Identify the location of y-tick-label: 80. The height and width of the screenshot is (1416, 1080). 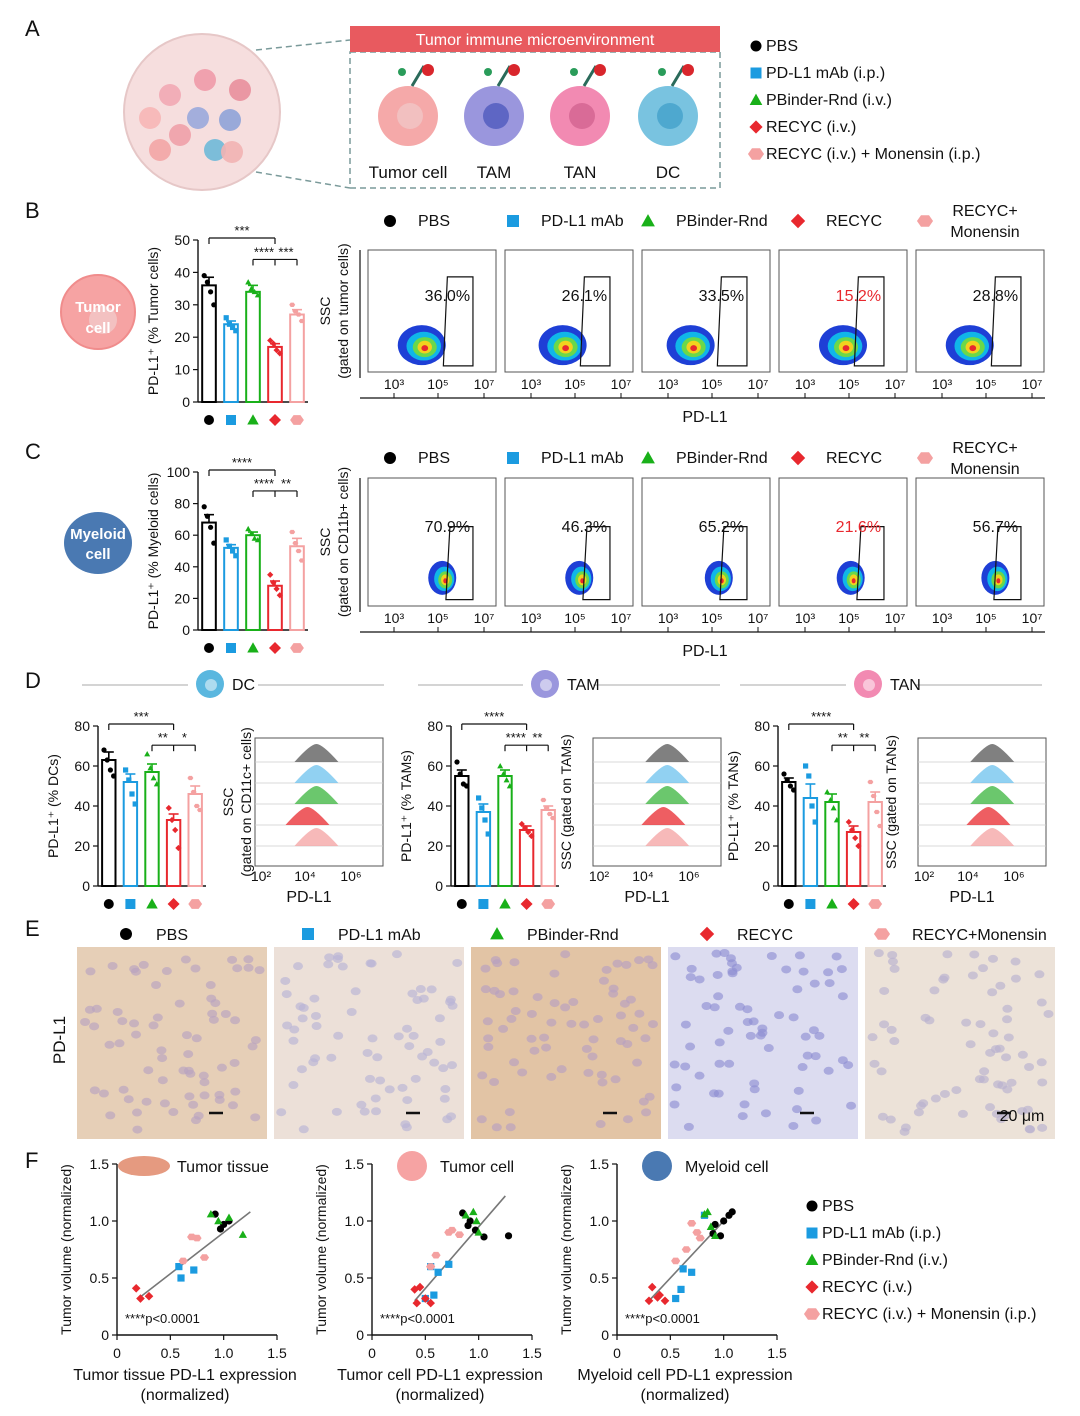
(435, 726).